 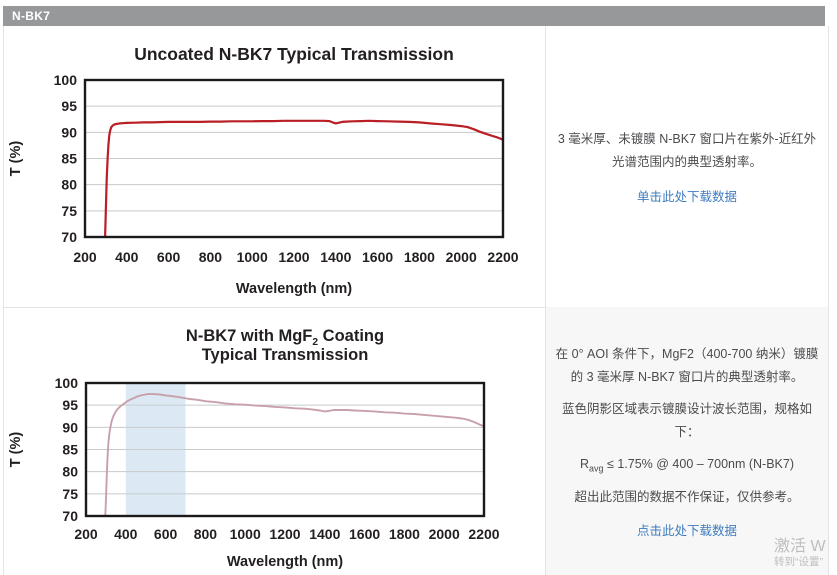 I want to click on chart-title: N-BK7 with MgF2 Coating, so click(x=285, y=337).